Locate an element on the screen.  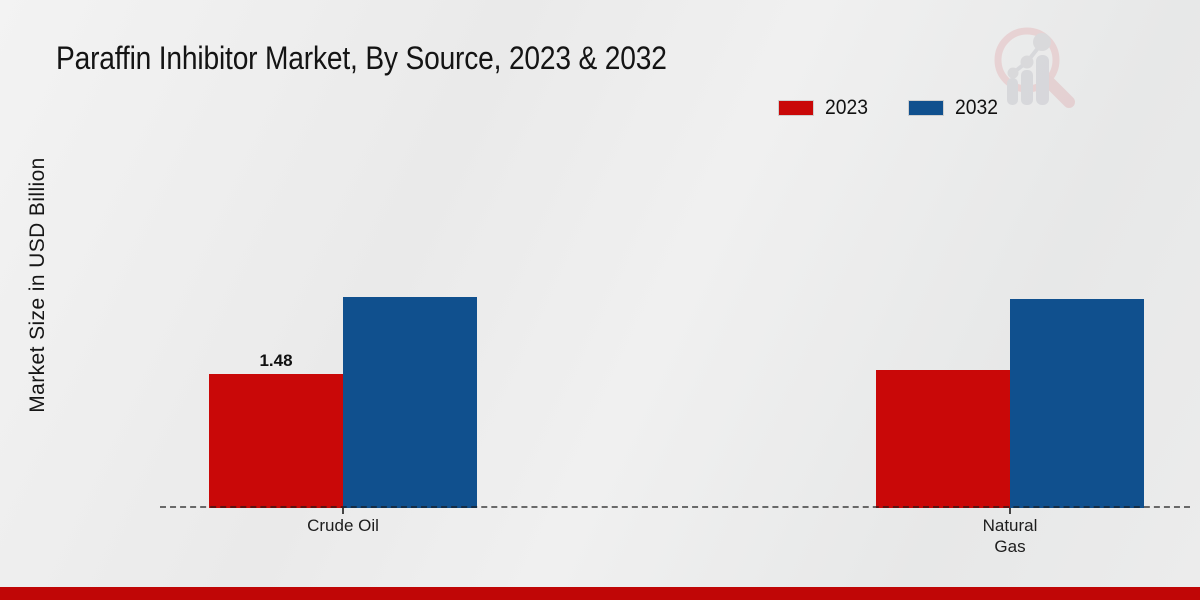
bar-2032-crude-oil is located at coordinates (410, 402).